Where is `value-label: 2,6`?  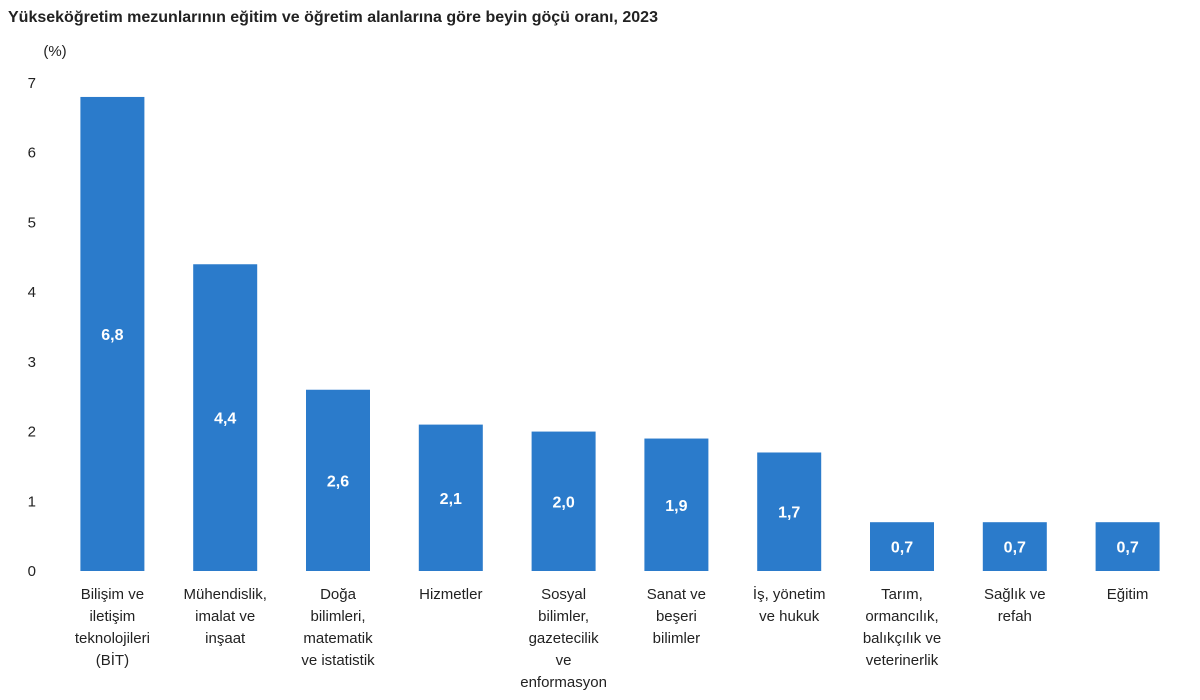
value-label: 2,6 is located at coordinates (338, 481).